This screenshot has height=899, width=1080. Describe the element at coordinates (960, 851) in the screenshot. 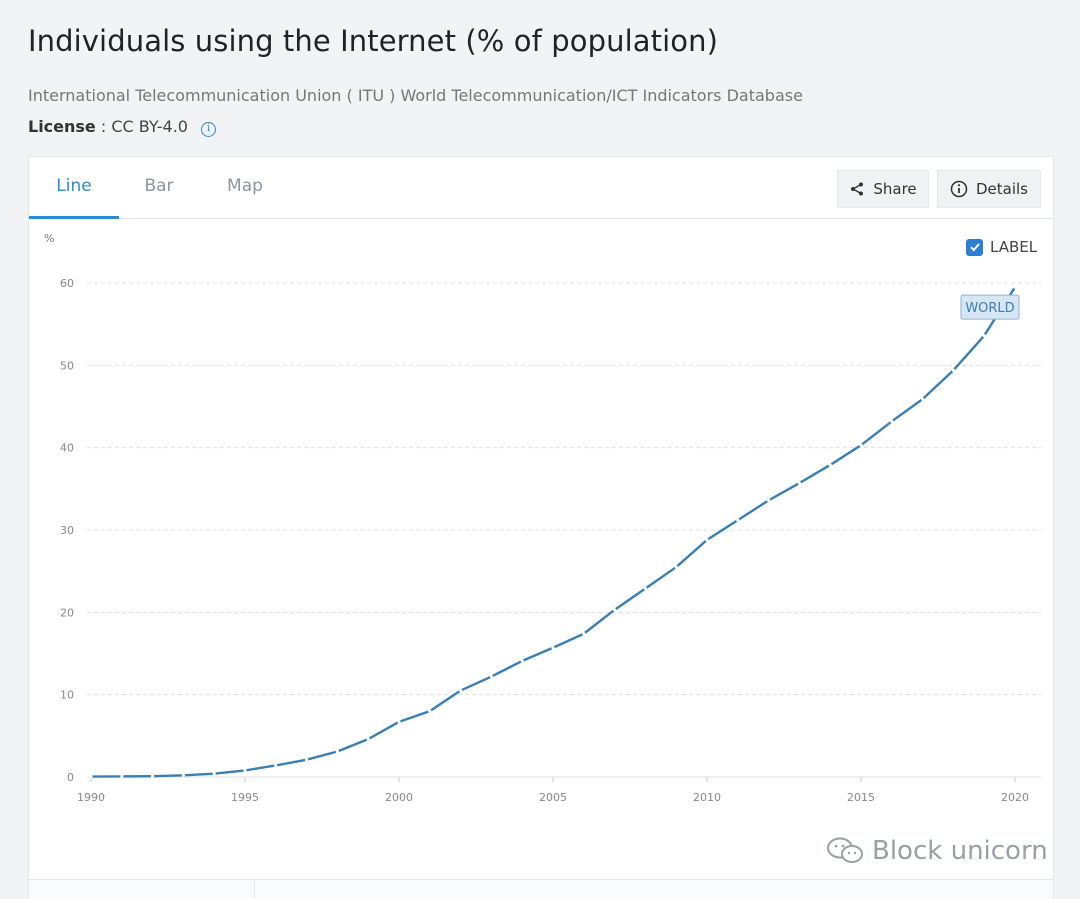

I see `watermark-text: Block unicorn` at that location.